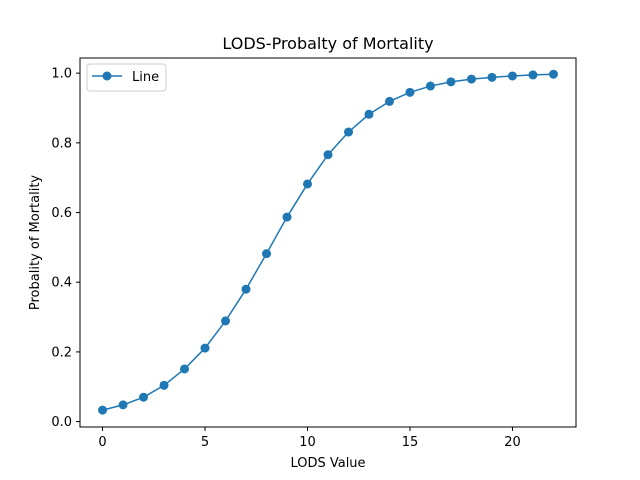 This screenshot has width=640, height=480. Describe the element at coordinates (61, 213) in the screenshot. I see `y-tick-label: 0.6` at that location.